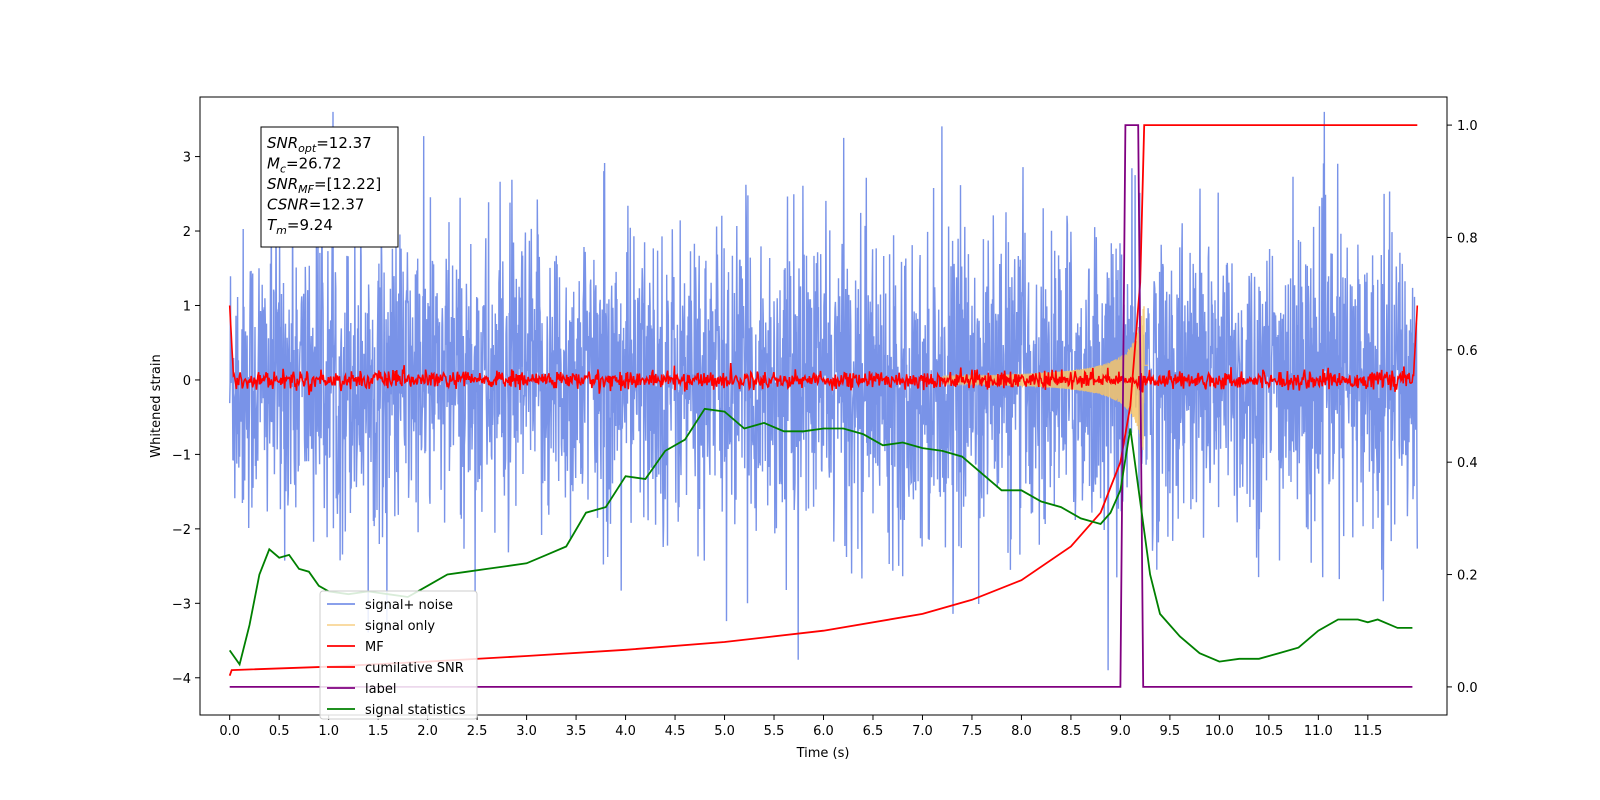 The height and width of the screenshot is (800, 1600). What do you see at coordinates (1120, 731) in the screenshot?
I see `x-tick-label: 9.0` at bounding box center [1120, 731].